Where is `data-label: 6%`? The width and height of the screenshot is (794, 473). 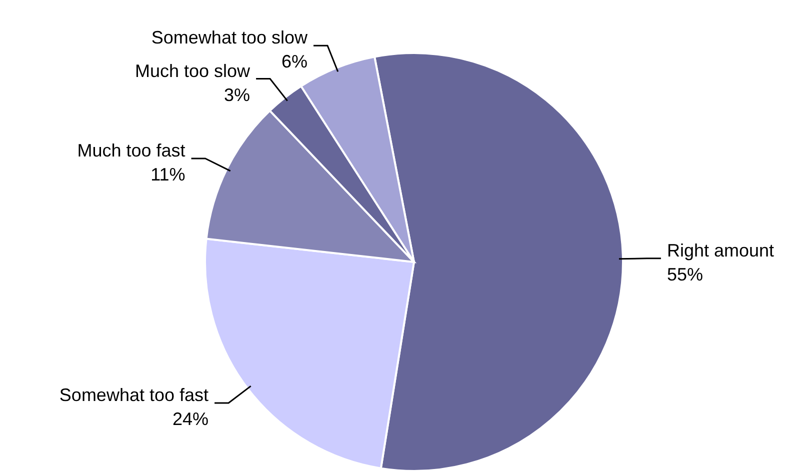 data-label: 6% is located at coordinates (294, 62).